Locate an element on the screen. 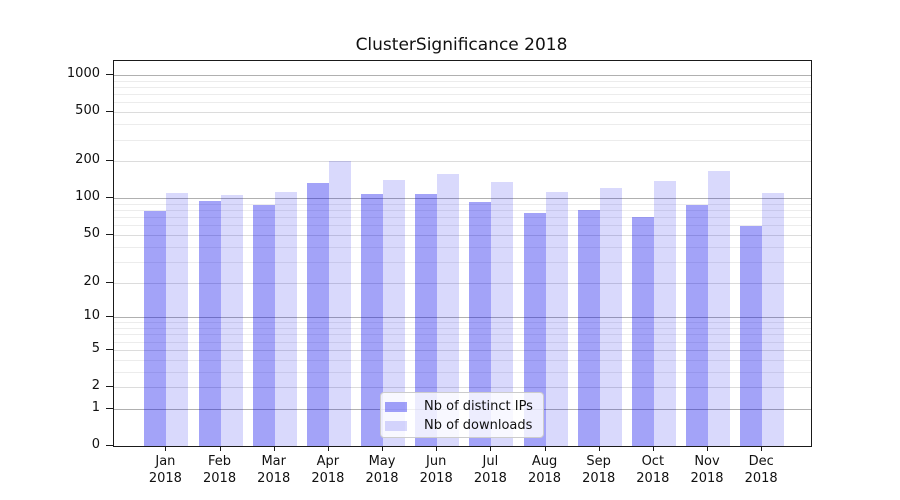  bar-jan-s1 is located at coordinates (177, 319).